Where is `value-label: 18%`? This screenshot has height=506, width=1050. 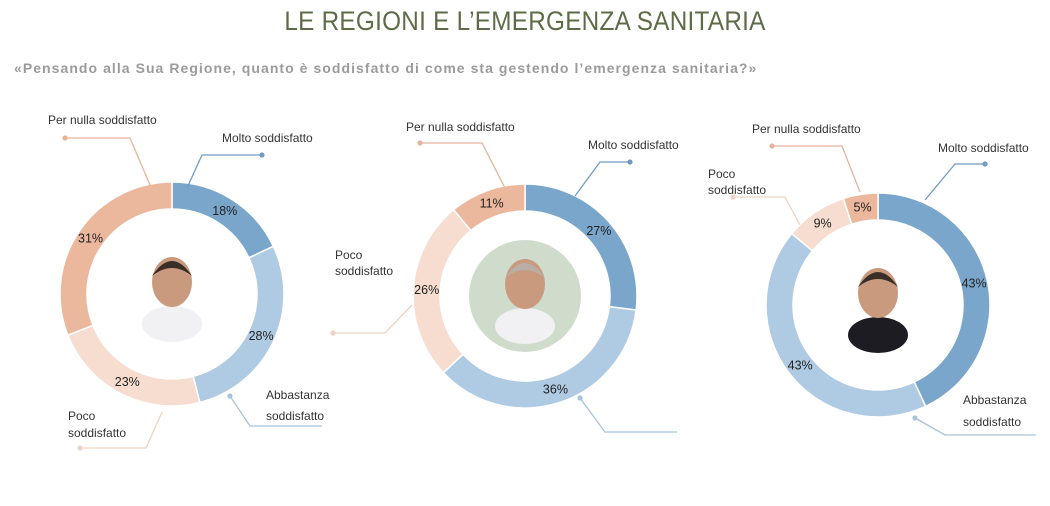 value-label: 18% is located at coordinates (224, 211).